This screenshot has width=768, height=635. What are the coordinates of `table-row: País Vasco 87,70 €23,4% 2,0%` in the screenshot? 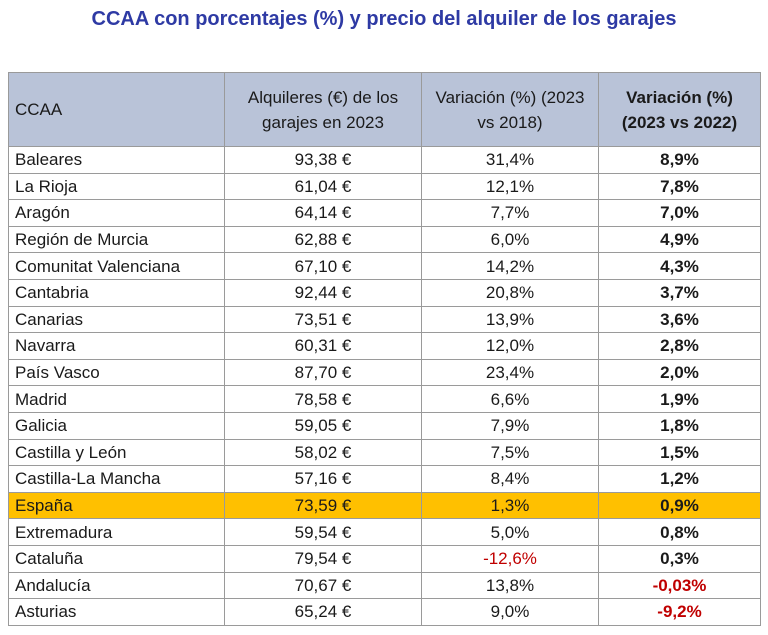 It's located at (384, 372).